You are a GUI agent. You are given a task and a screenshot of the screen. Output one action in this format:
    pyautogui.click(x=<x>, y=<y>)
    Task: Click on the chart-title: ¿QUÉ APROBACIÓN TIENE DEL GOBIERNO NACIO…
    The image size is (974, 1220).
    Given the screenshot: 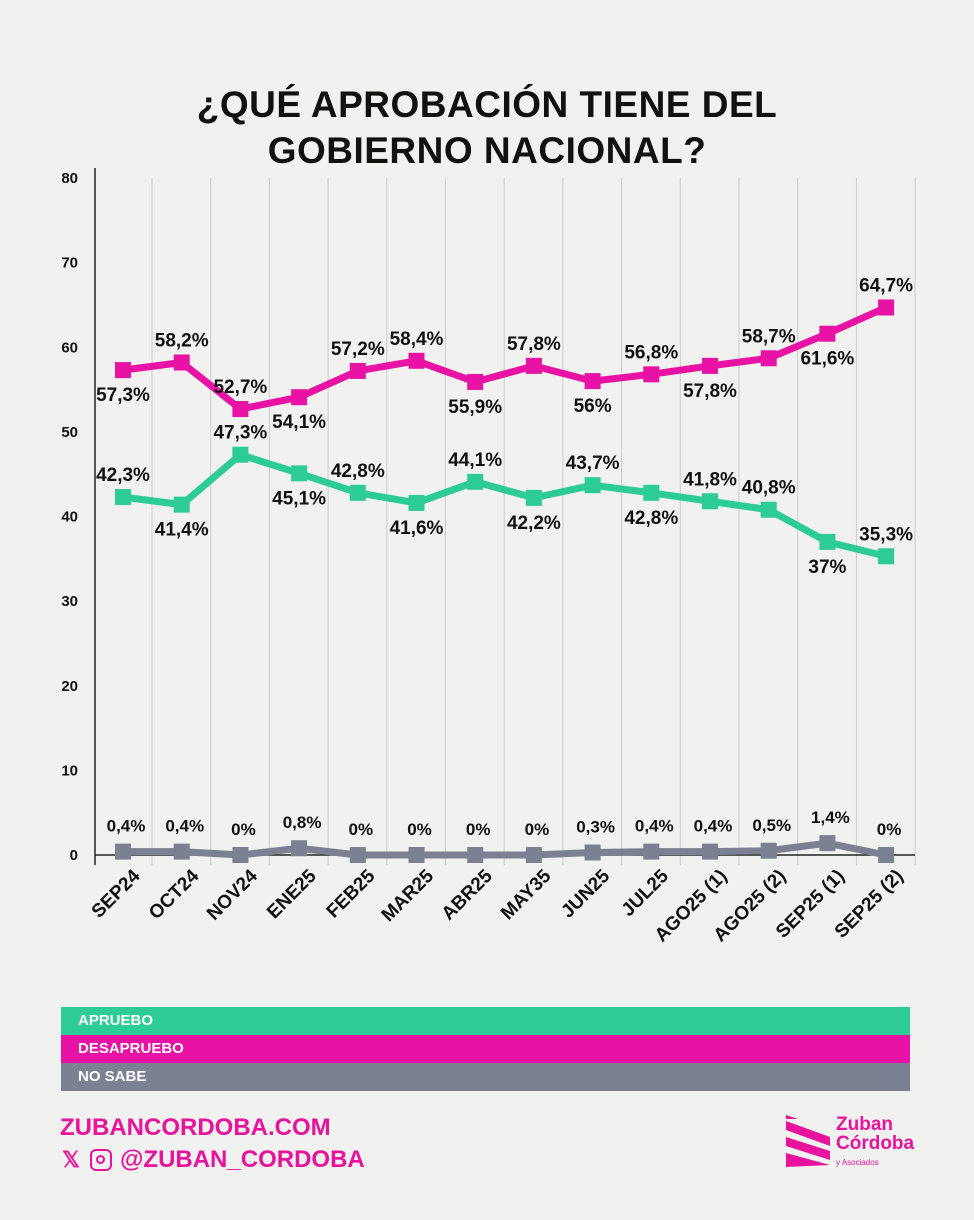 What is the action you would take?
    pyautogui.click(x=487, y=128)
    